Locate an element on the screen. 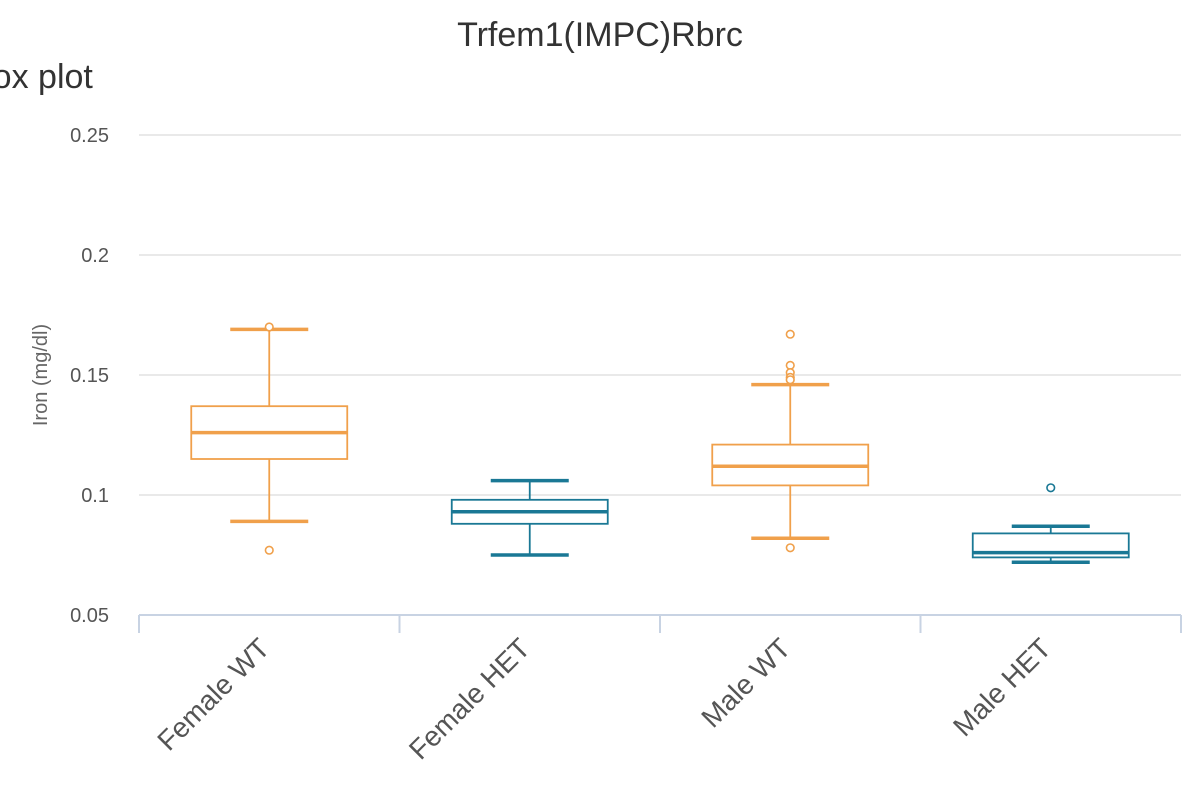 The width and height of the screenshot is (1200, 800). y-tick-label: 0.05 is located at coordinates (89, 616).